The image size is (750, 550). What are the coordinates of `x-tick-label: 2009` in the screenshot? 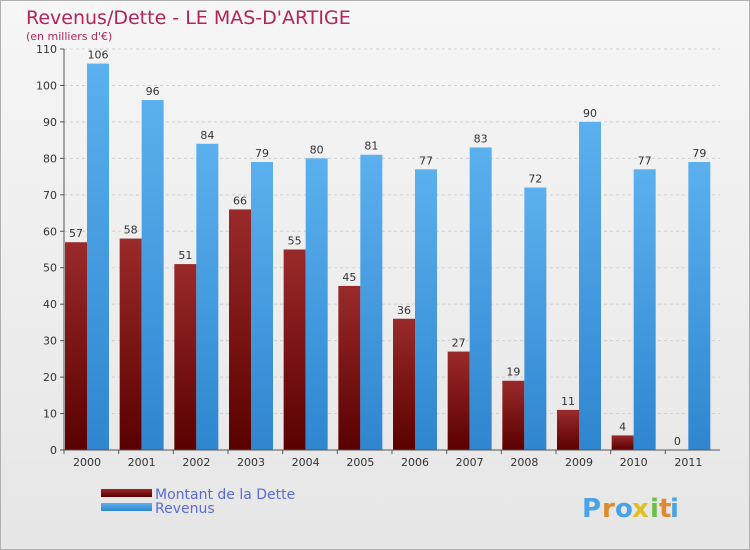 It's located at (579, 462).